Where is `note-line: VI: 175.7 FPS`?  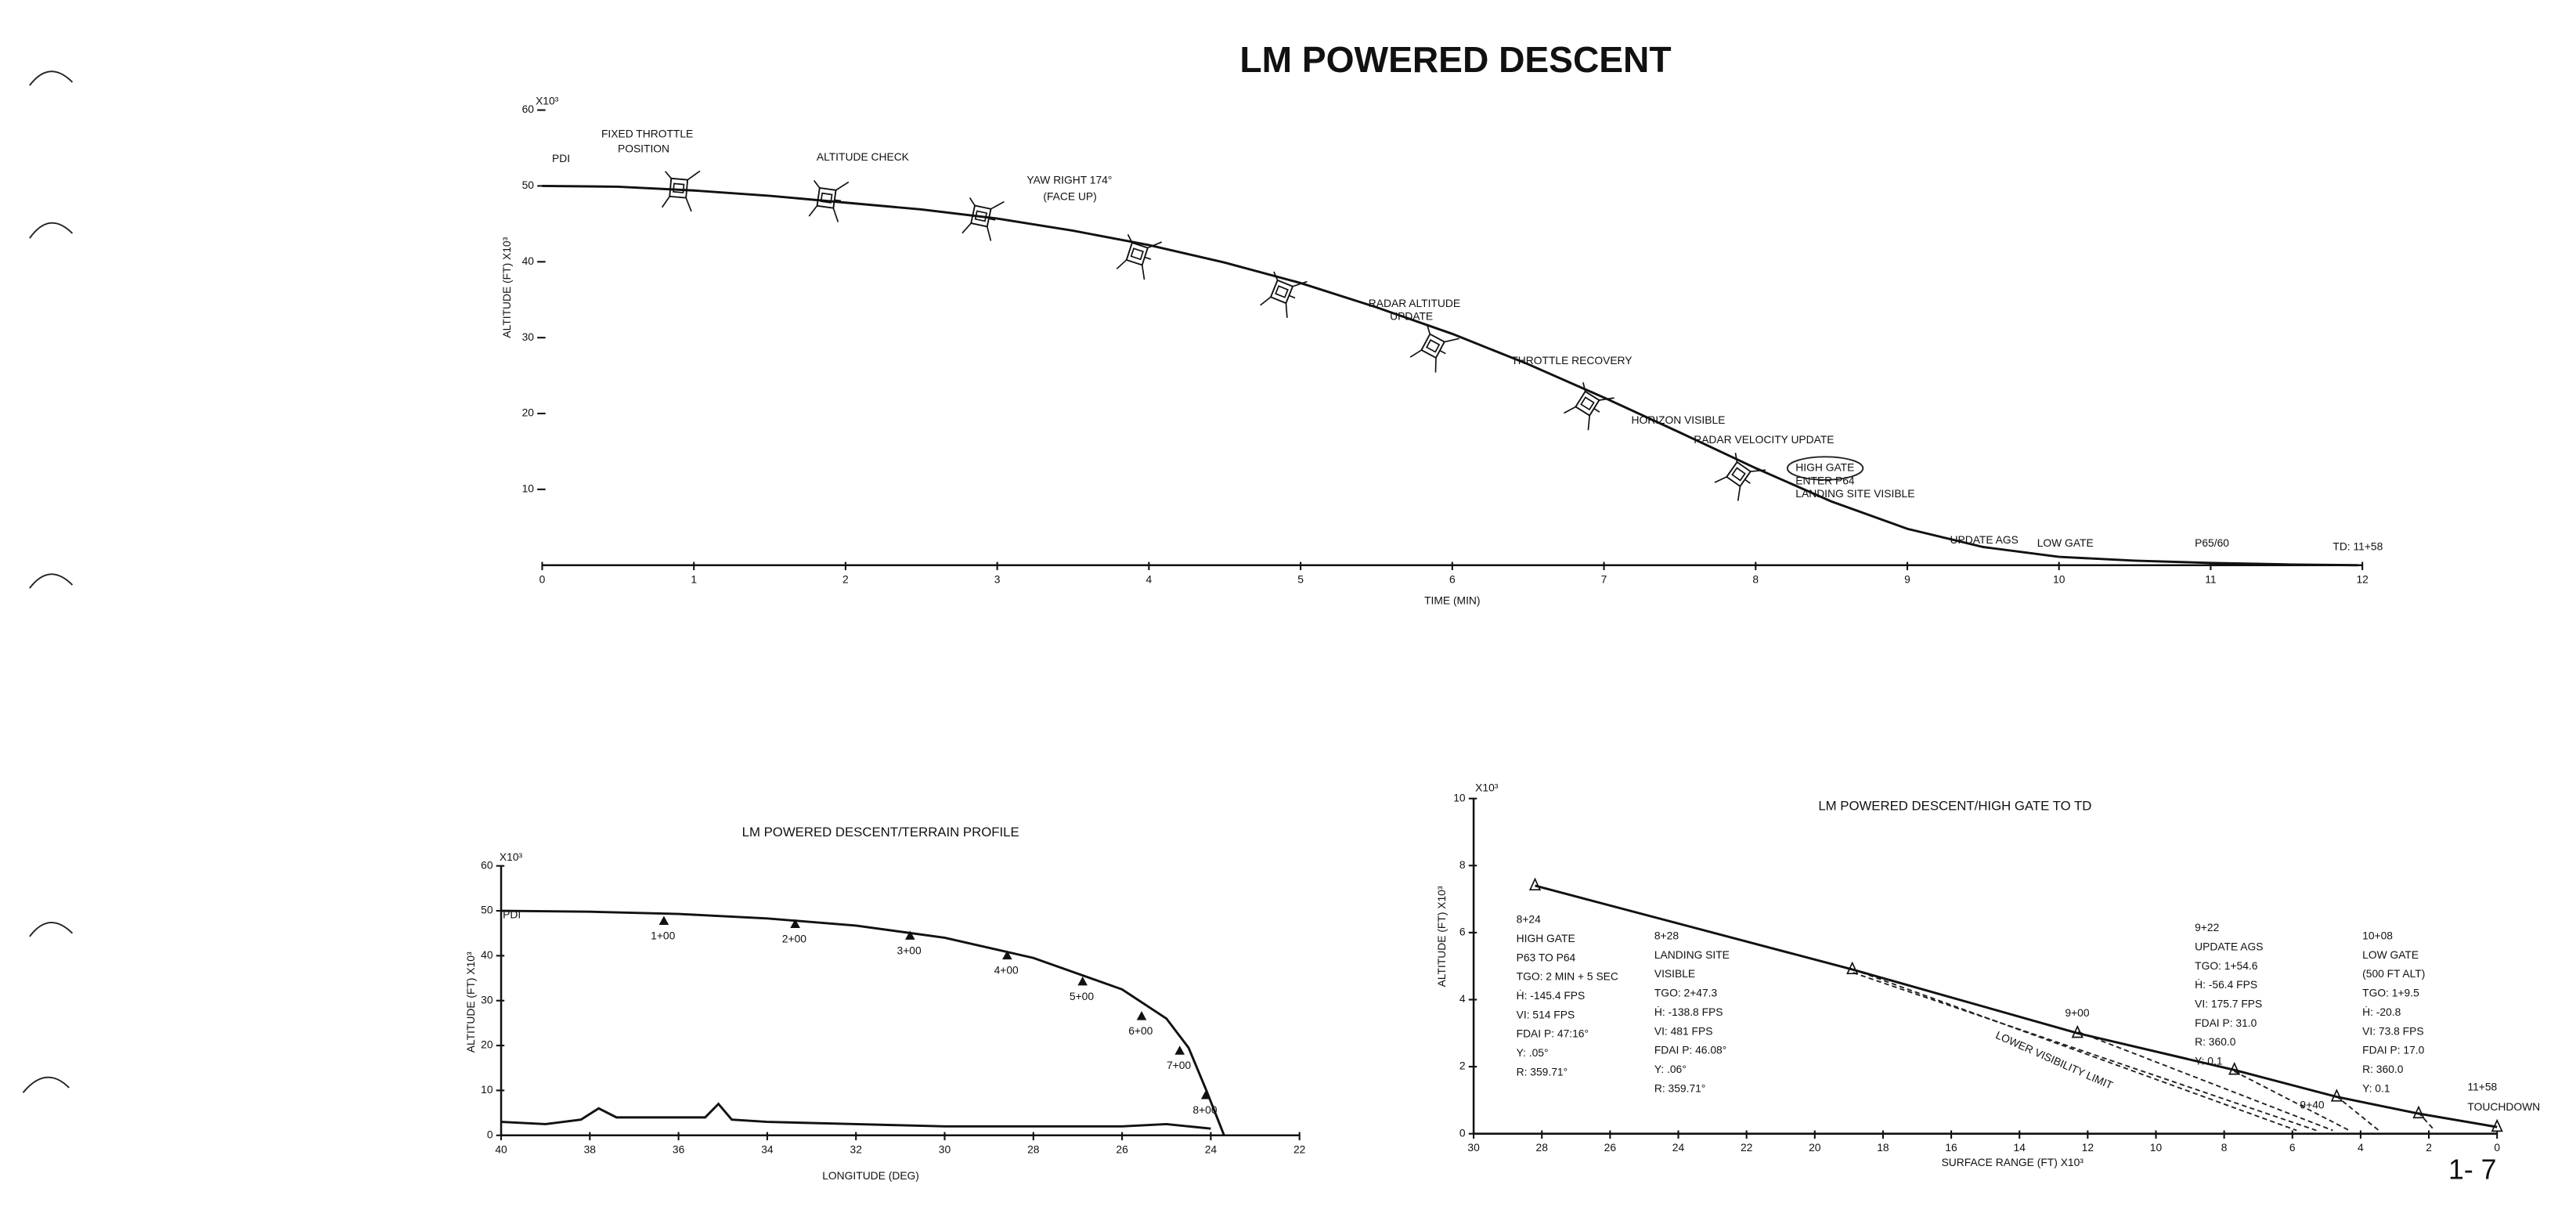 note-line: VI: 175.7 FPS is located at coordinates (2228, 1003).